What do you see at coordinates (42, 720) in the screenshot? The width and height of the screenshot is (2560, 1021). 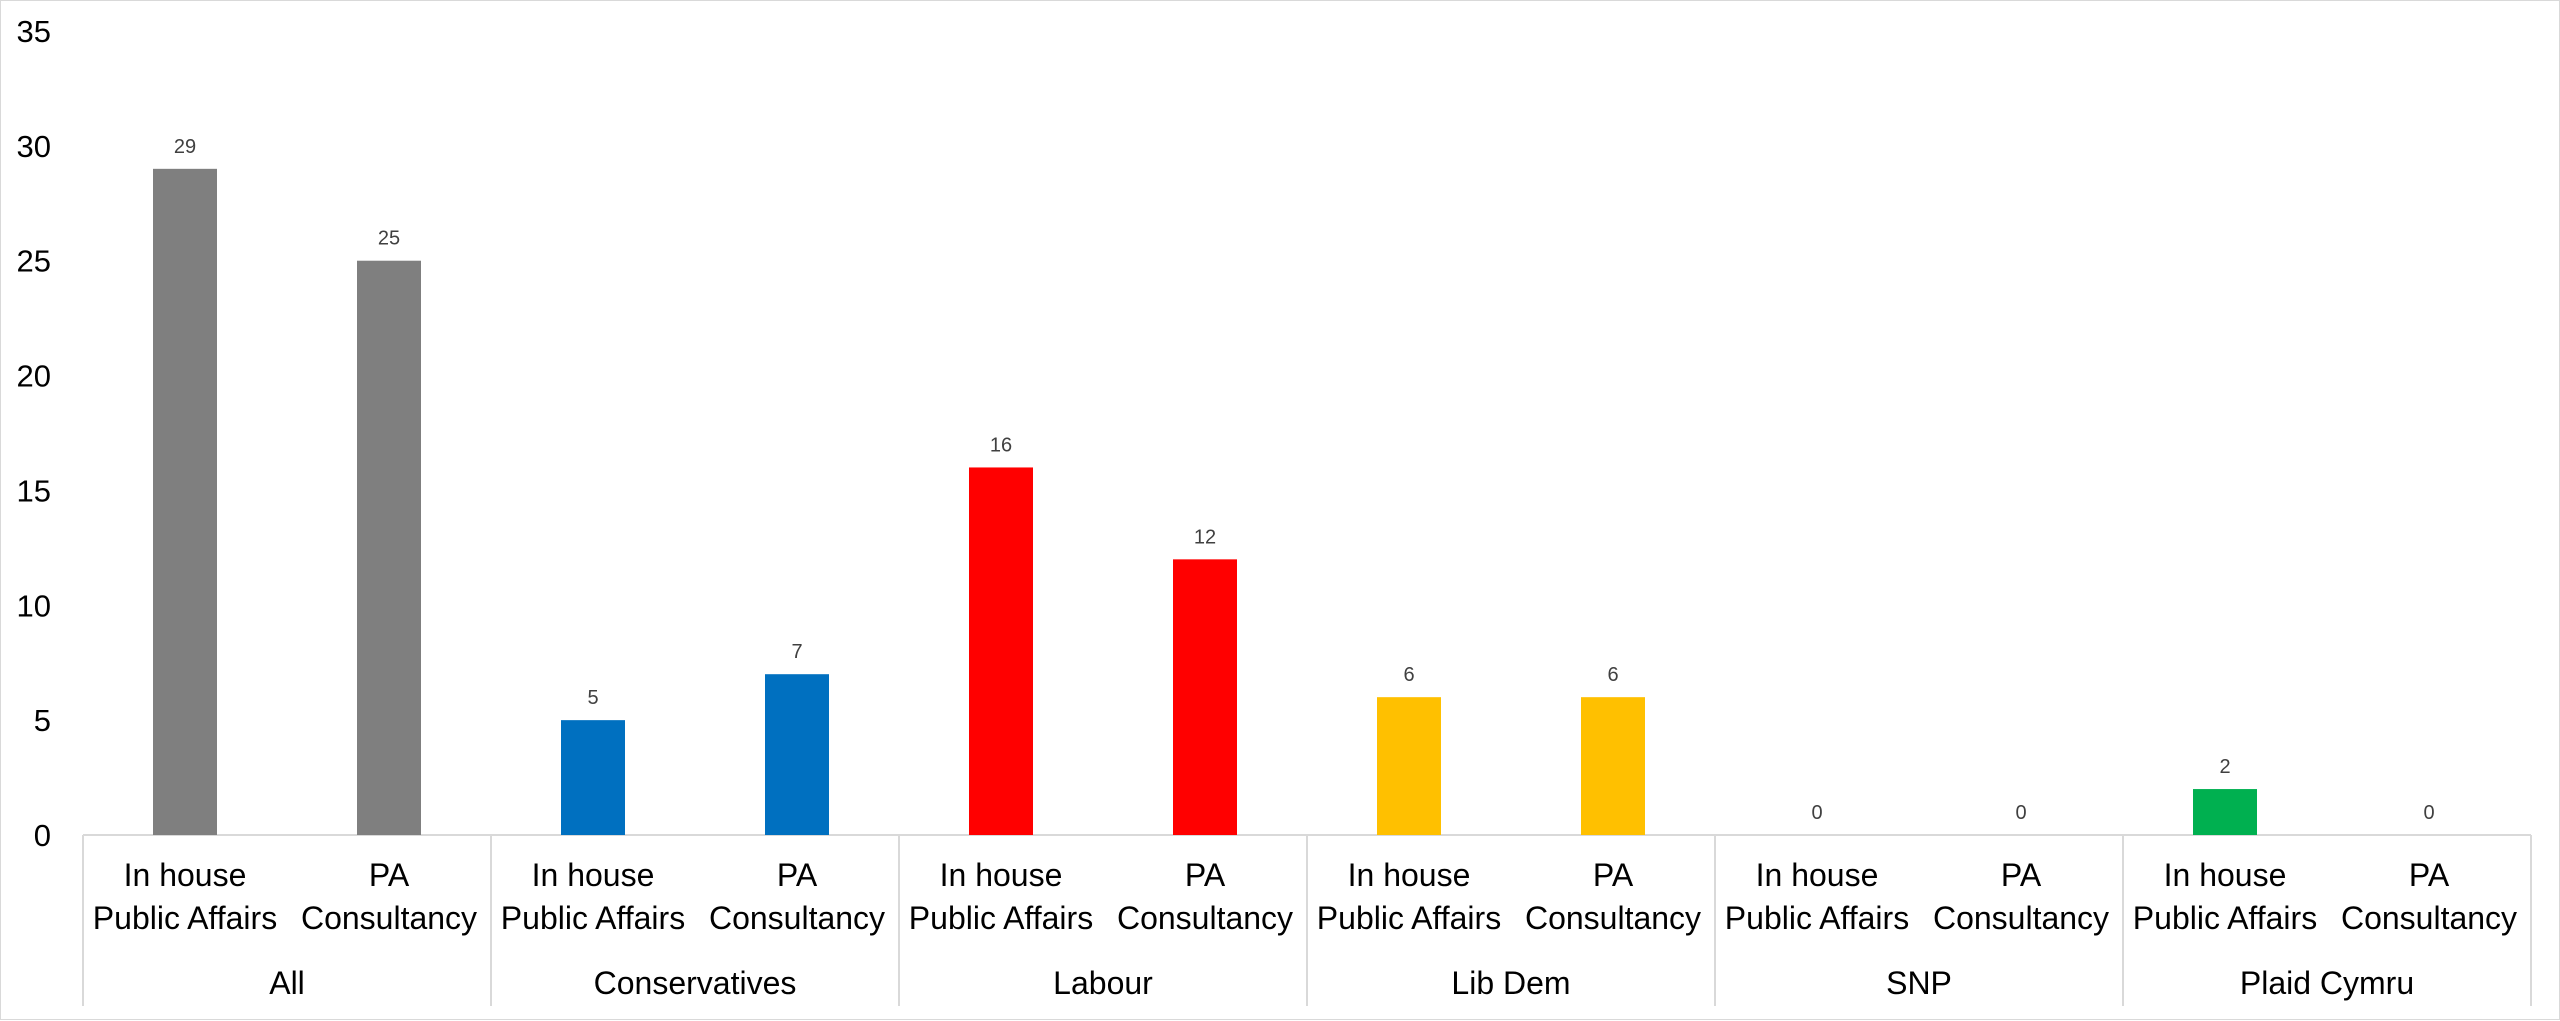 I see `y-tick-label: 5` at bounding box center [42, 720].